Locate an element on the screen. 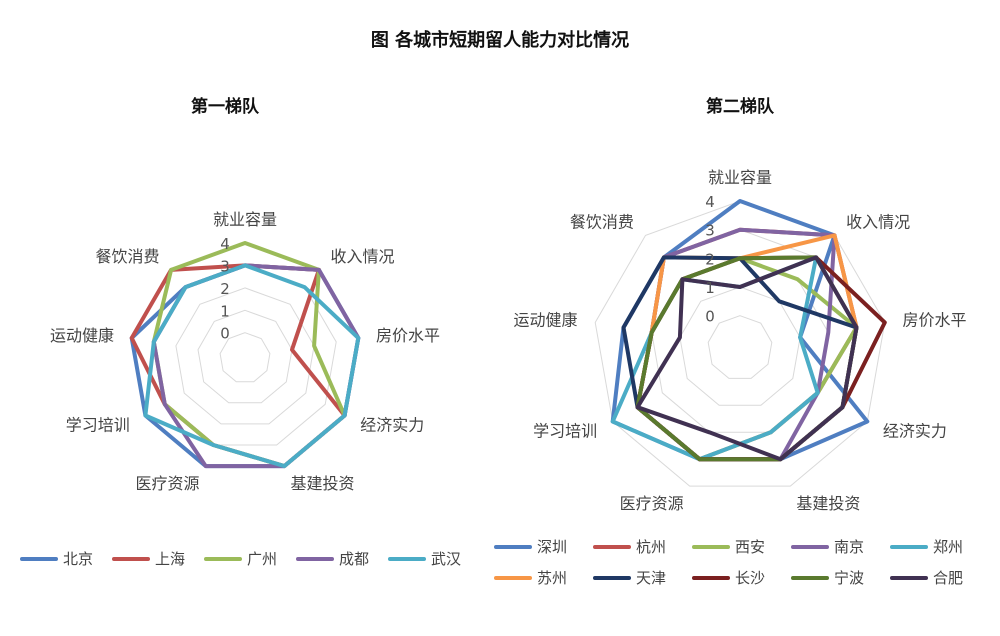  legend-label: 成都 is located at coordinates (354, 559).